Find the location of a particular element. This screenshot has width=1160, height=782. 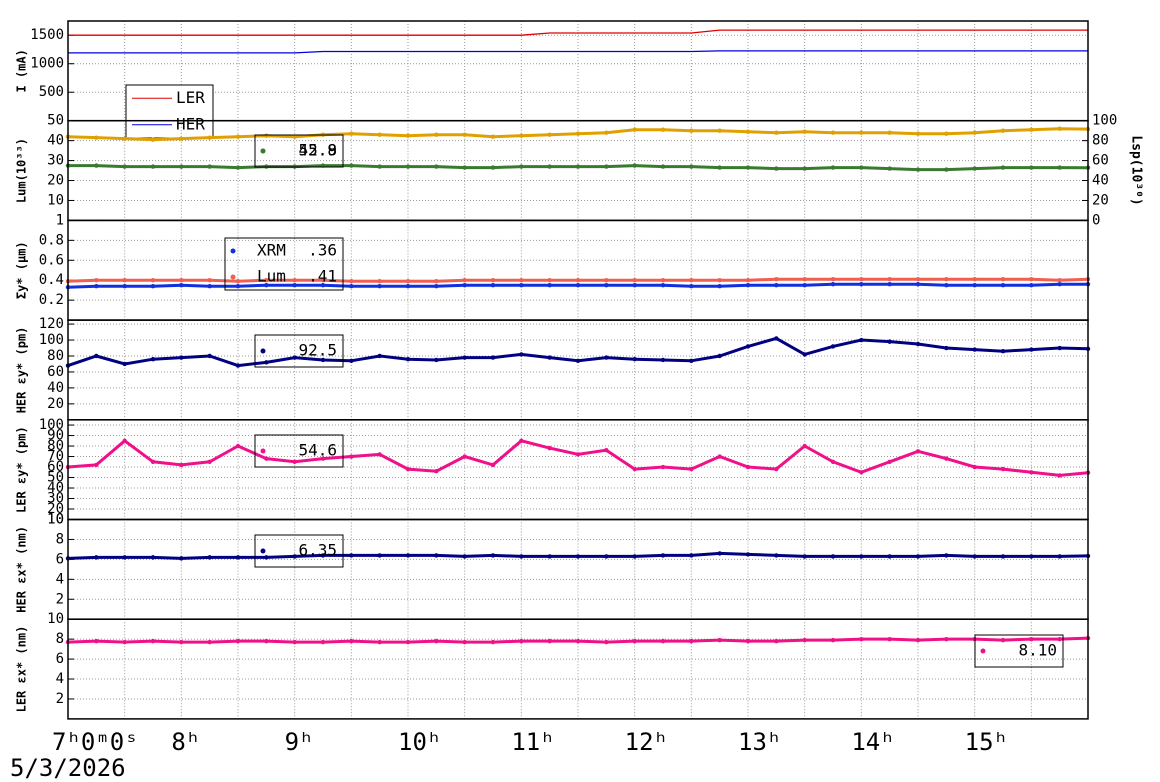

y-tick-label: 1000 is located at coordinates (47, 64).